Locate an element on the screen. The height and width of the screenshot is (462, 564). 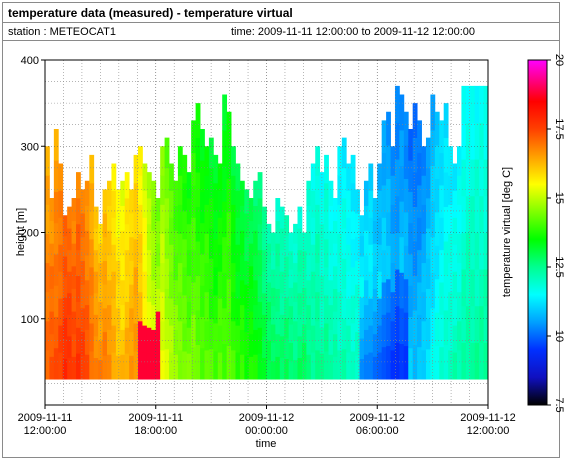
x-tick-label-date: 2009-11-12 is located at coordinates (377, 418).